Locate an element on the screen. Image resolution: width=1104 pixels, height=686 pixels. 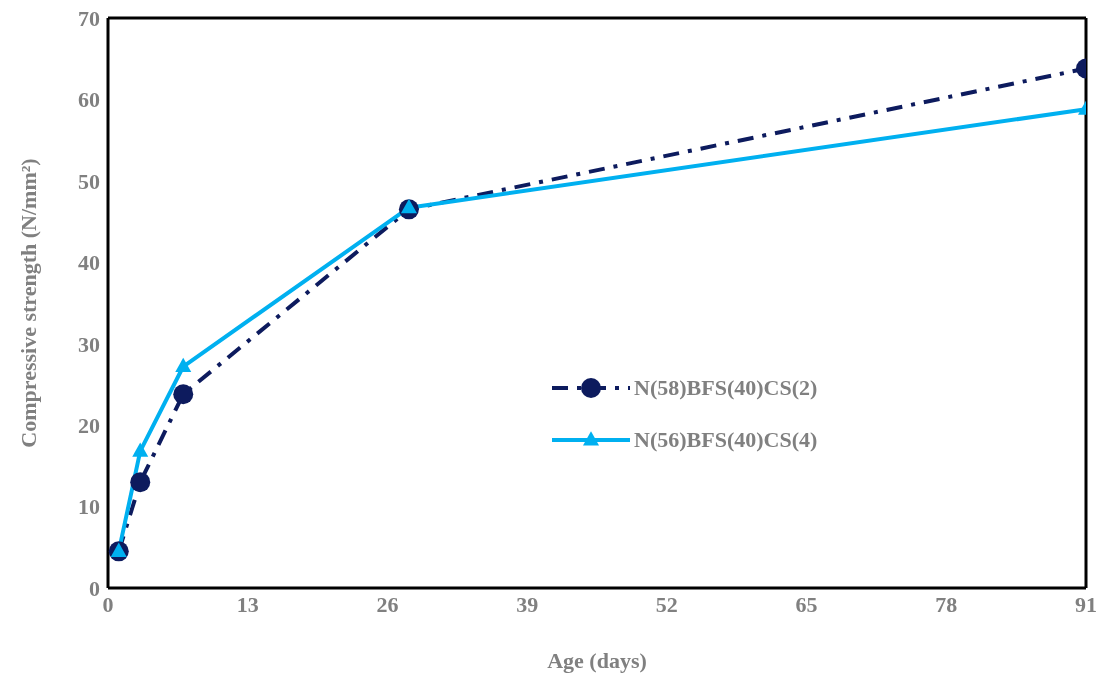
legend-label: N(58)BFS(40)CS(2) is located at coordinates (726, 388).